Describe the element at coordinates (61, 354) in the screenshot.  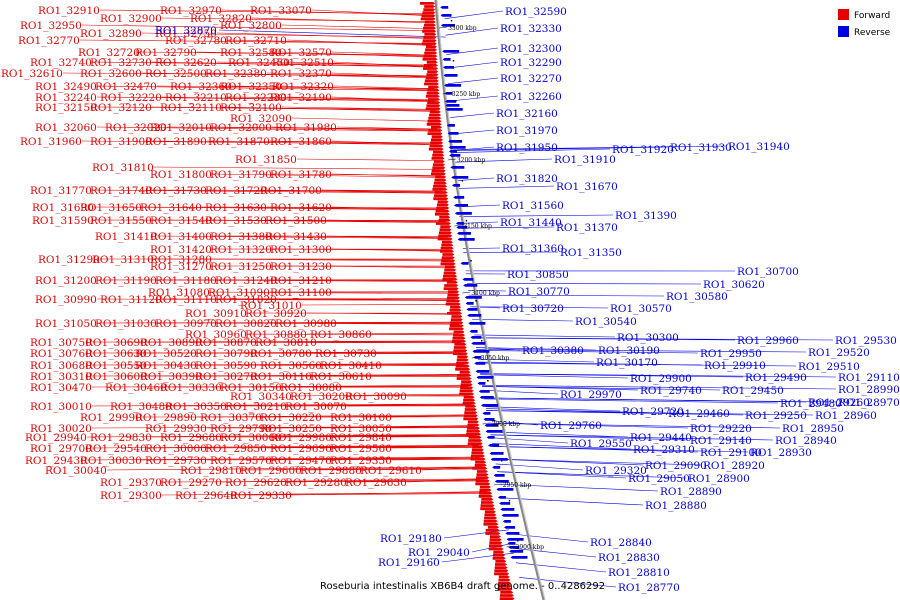
I see `forward-gene-label: RO1_30760` at that location.